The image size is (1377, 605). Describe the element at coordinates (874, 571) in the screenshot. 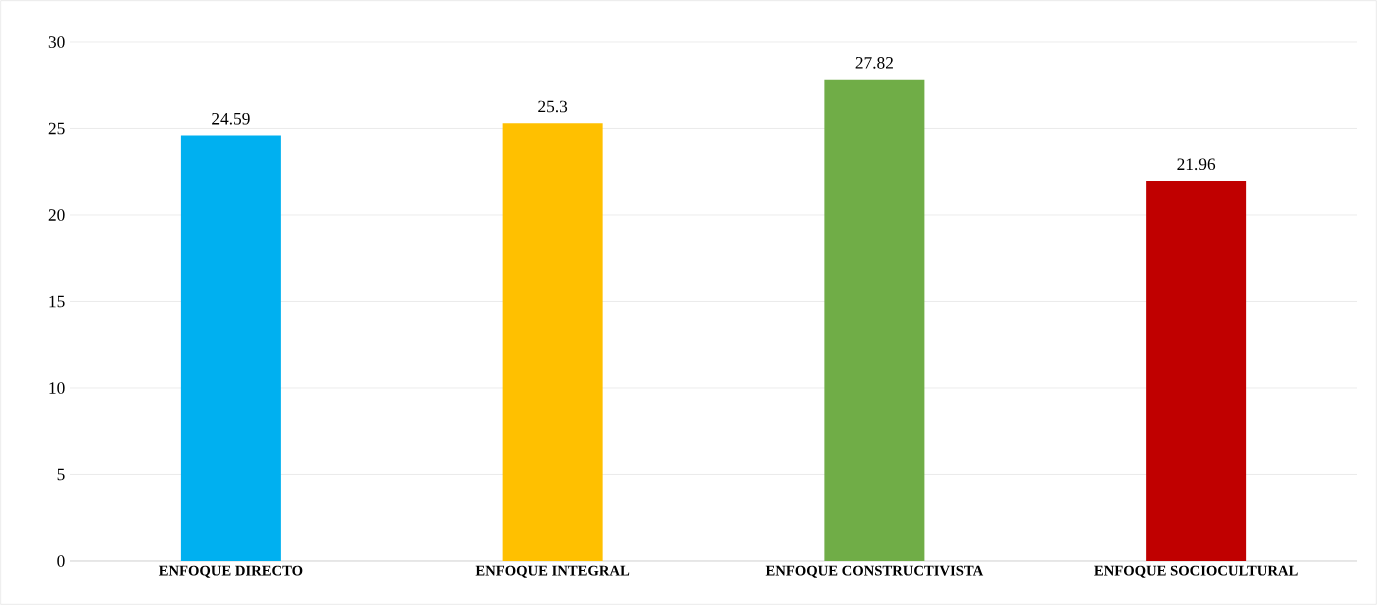

I see `x-tick-label: ENFOQUE CONSTRUCTIVISTA` at that location.